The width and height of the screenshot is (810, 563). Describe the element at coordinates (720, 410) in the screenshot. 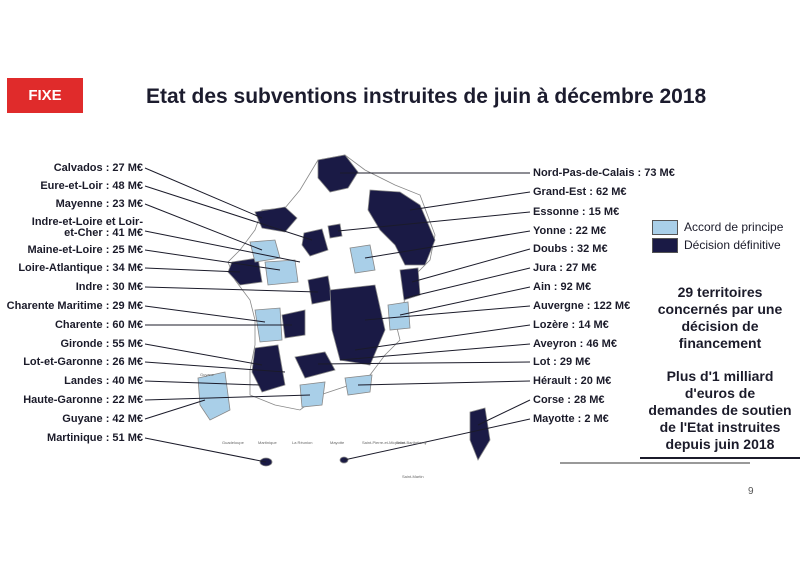

I see `summary2-line3: demandes de soutien` at that location.